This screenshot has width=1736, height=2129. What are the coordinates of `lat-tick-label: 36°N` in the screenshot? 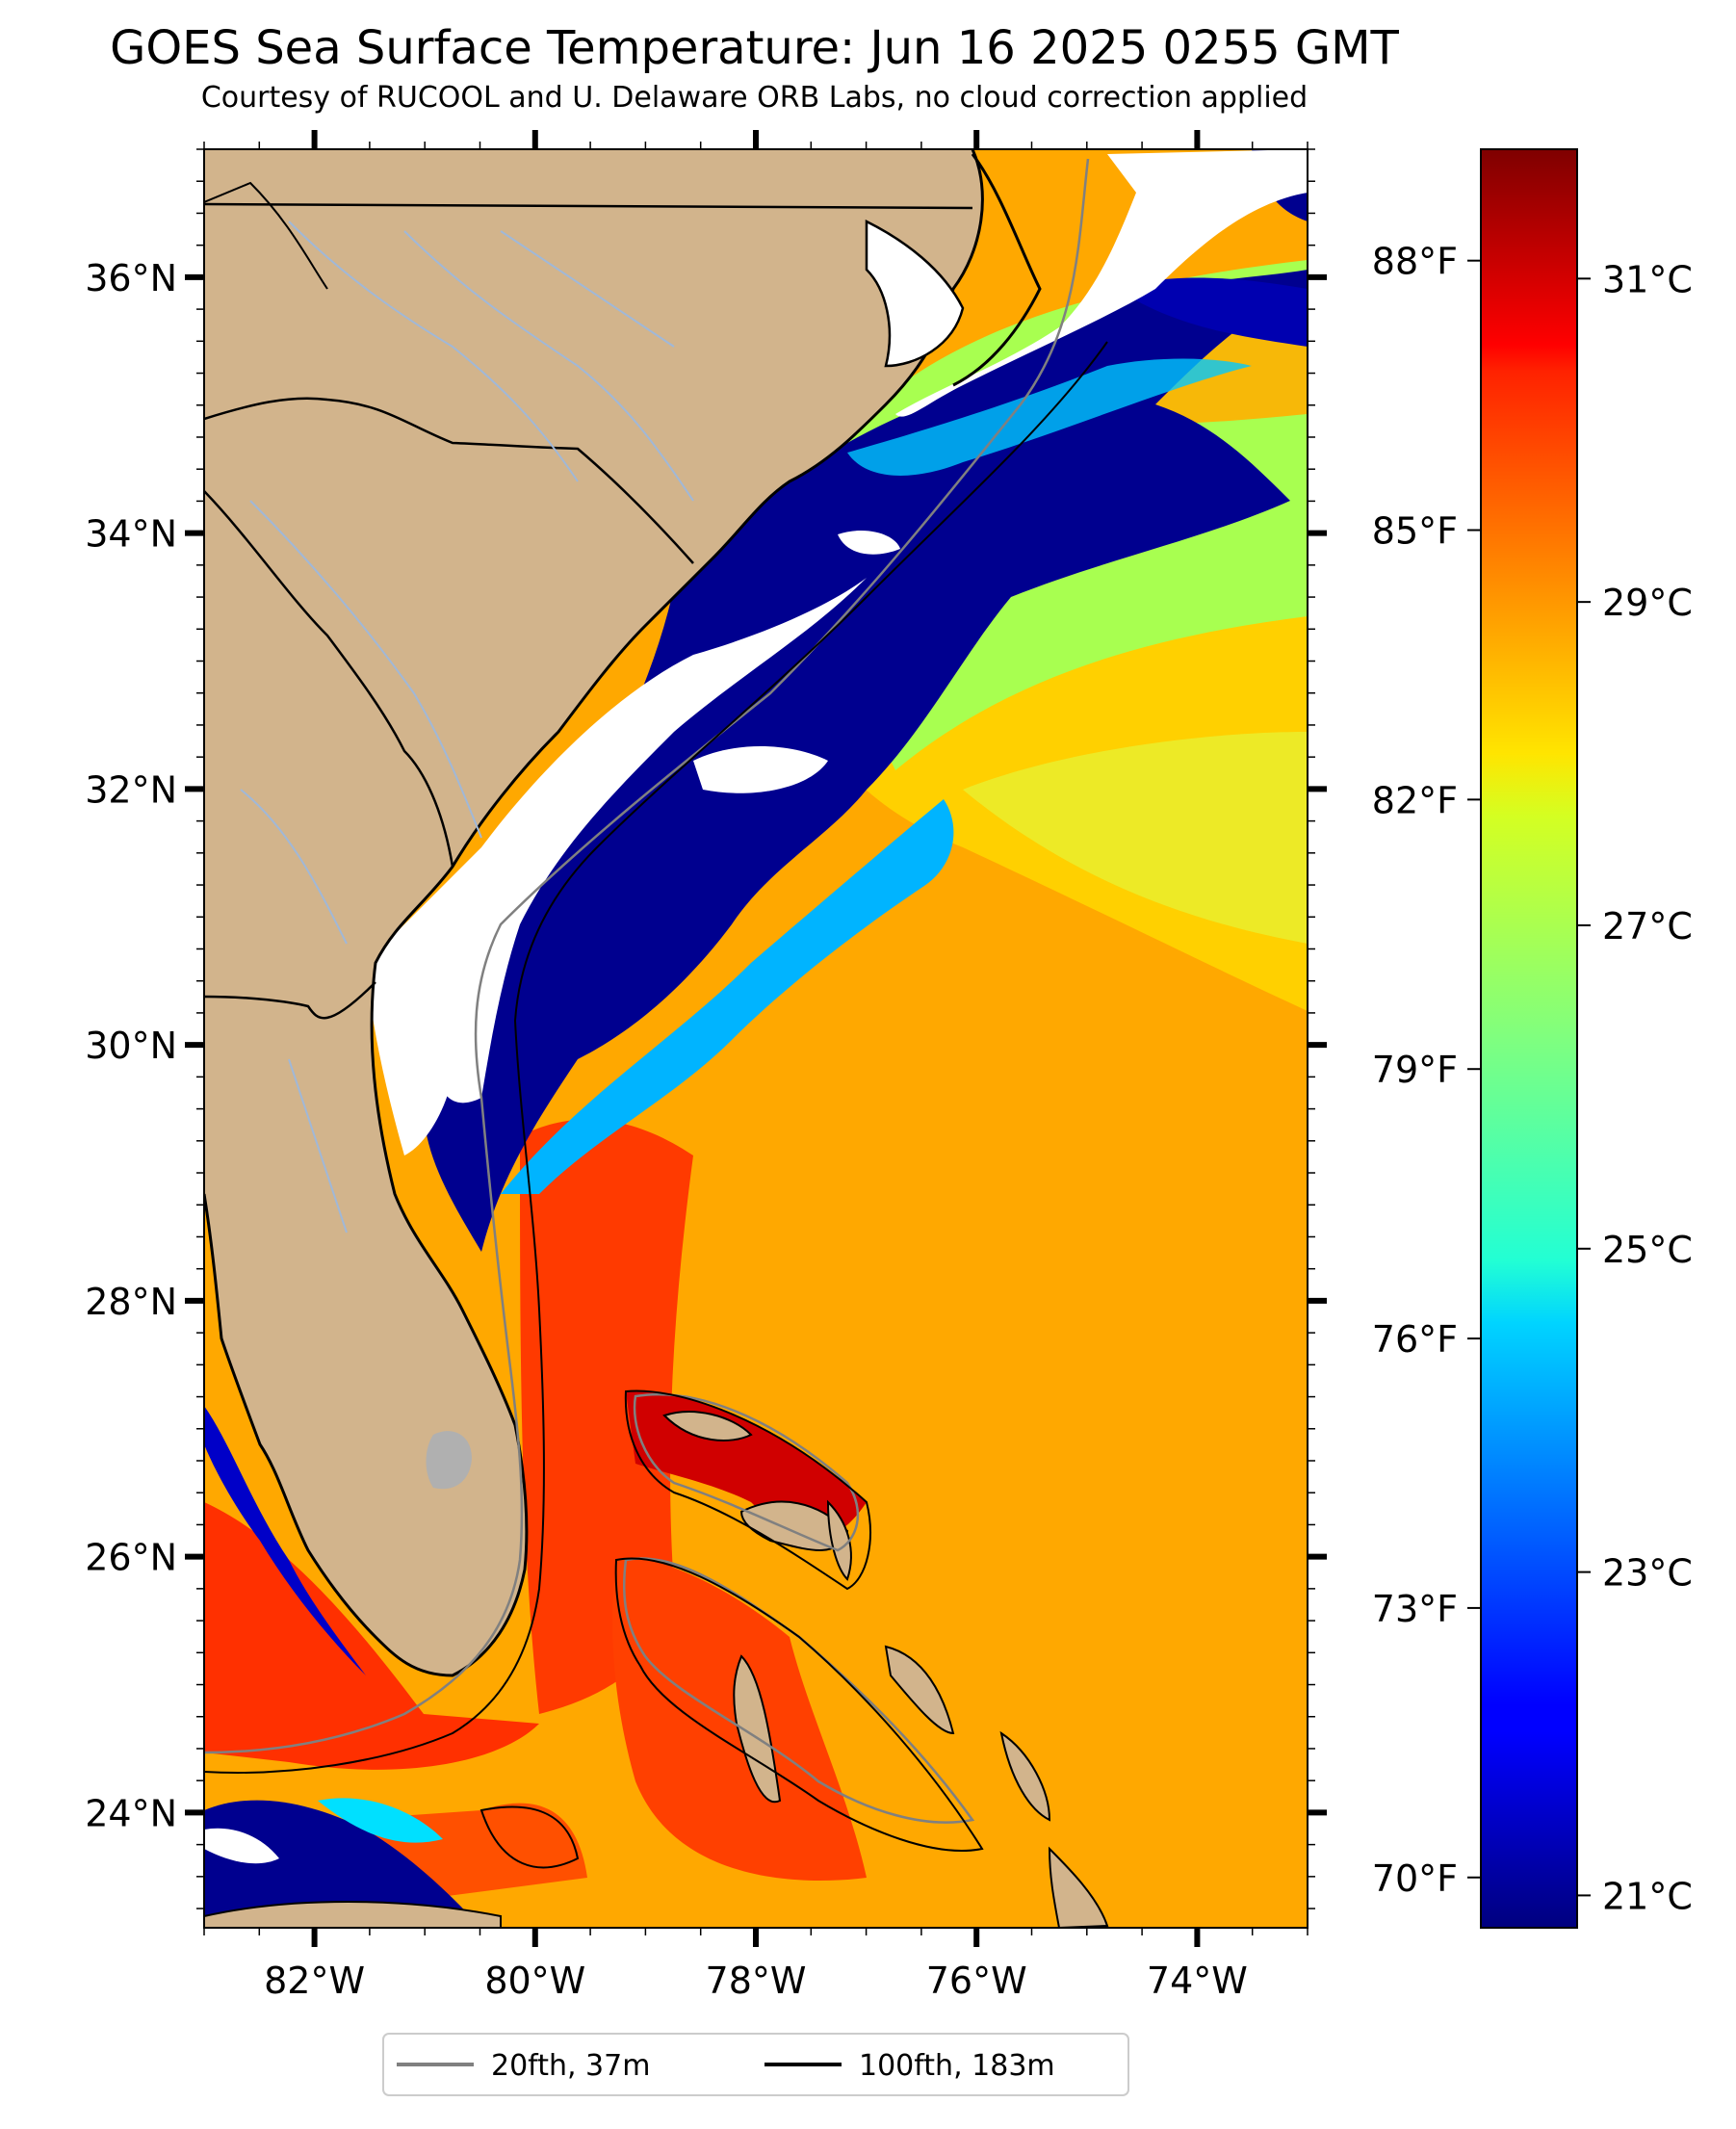 It's located at (131, 278).